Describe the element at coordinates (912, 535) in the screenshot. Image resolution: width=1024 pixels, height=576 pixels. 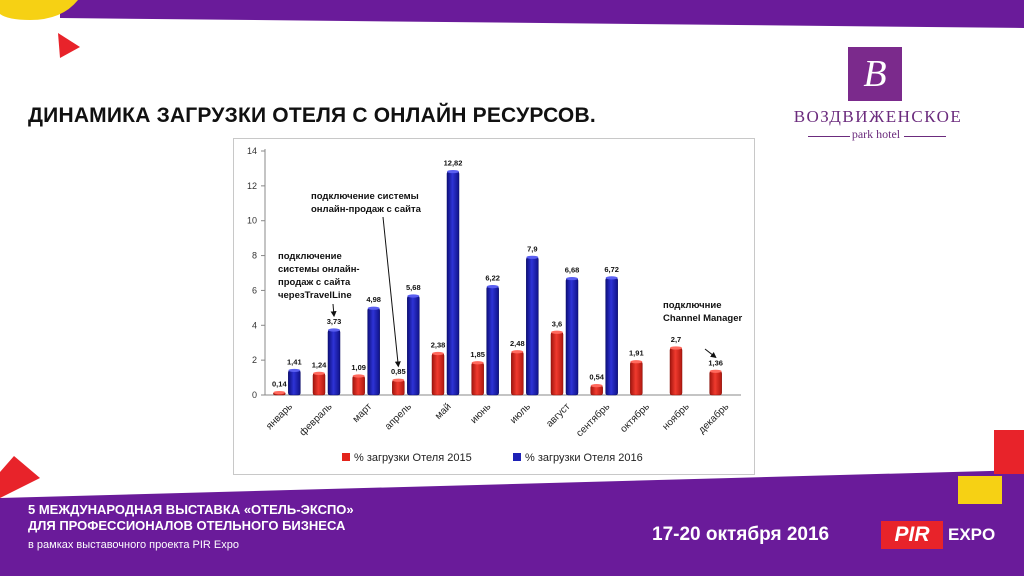
I see `pir-logo: PIR` at that location.